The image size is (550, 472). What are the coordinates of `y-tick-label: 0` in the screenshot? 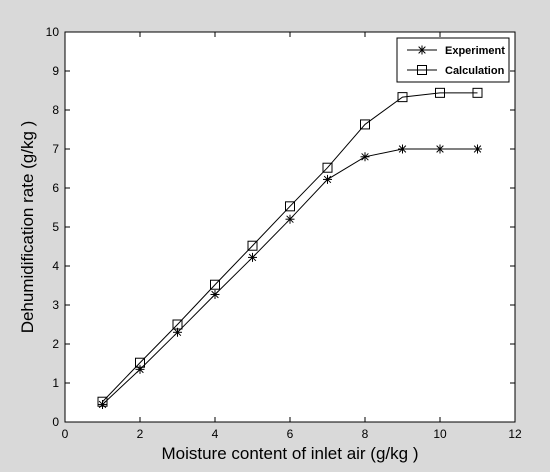 It's located at (55, 422).